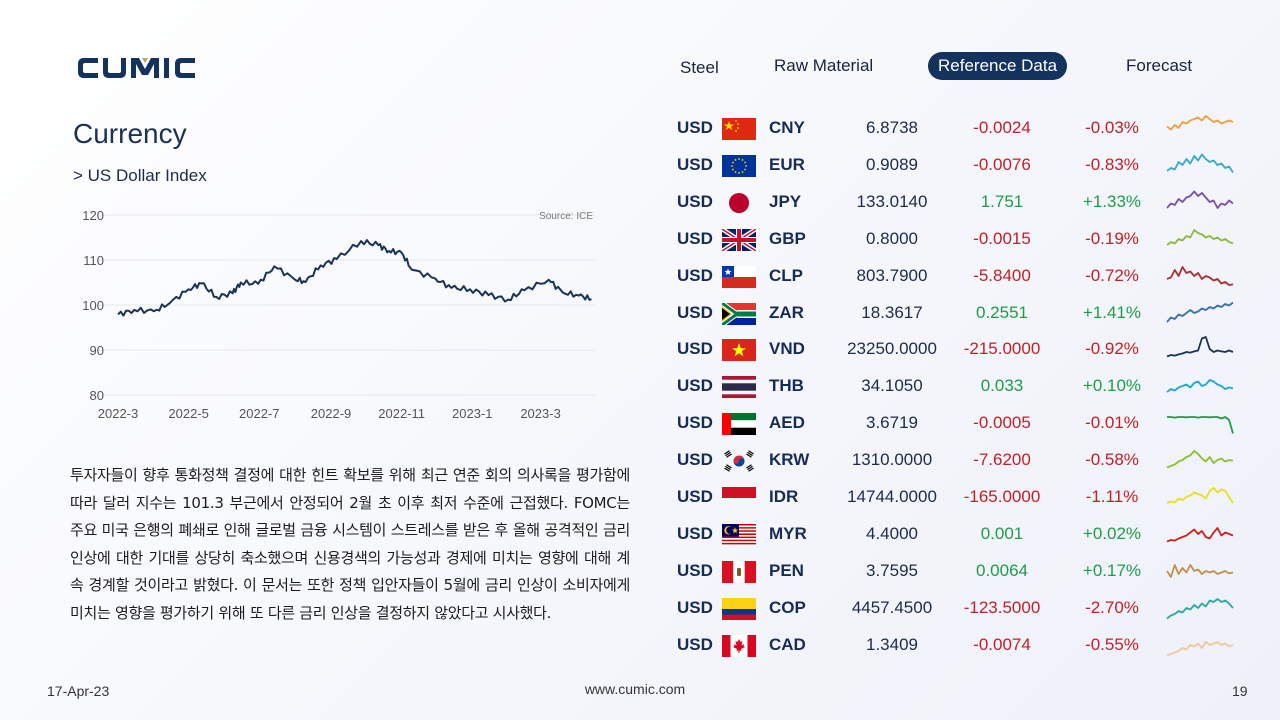 The image size is (1280, 720). Describe the element at coordinates (1002, 386) in the screenshot. I see `rate-change: 0.033` at that location.